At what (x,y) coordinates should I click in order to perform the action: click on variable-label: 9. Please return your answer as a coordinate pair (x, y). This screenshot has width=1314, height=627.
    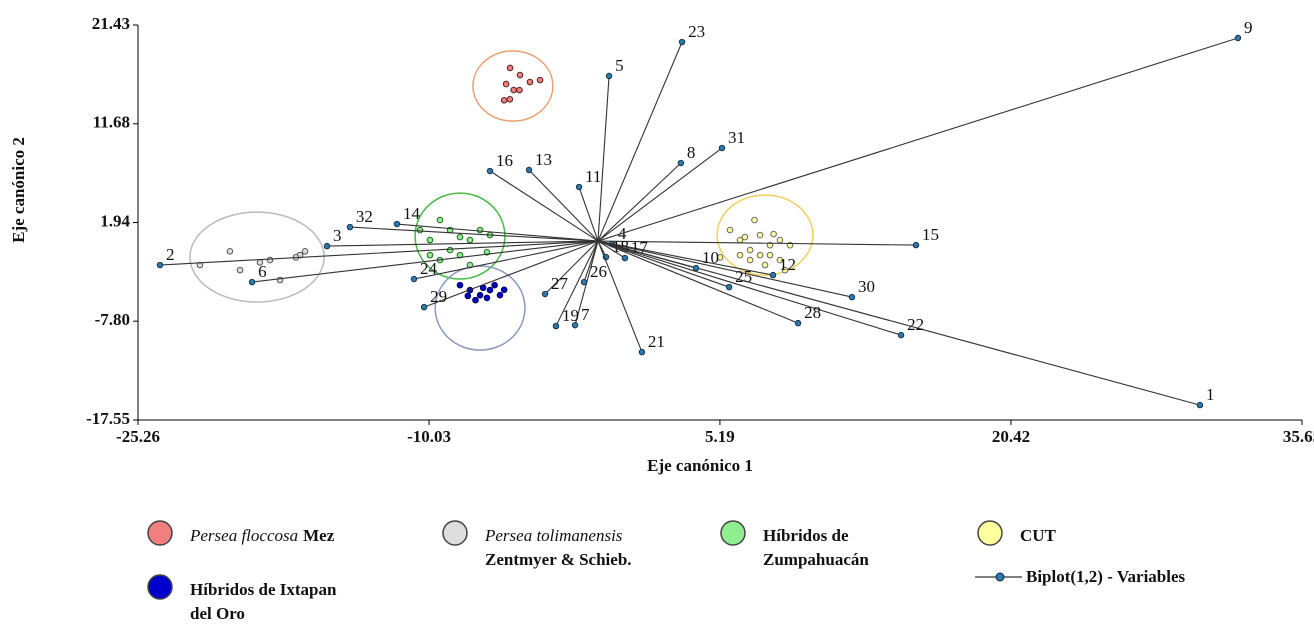
    Looking at the image, I should click on (1248, 27).